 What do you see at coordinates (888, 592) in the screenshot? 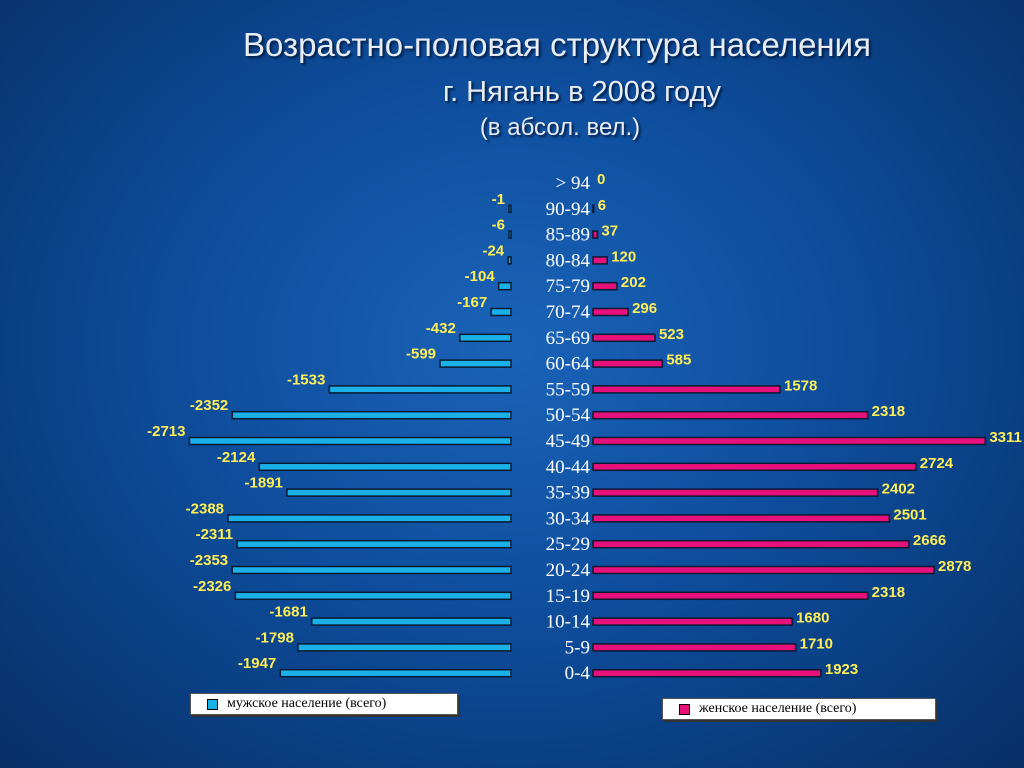
I see `female-value-label: 2318` at bounding box center [888, 592].